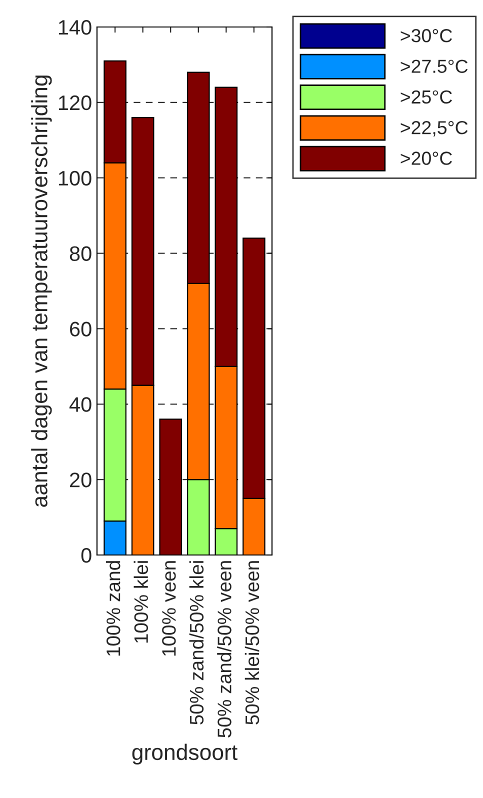 The image size is (483, 798). Describe the element at coordinates (426, 35) in the screenshot. I see `legend-label: >30°C` at that location.